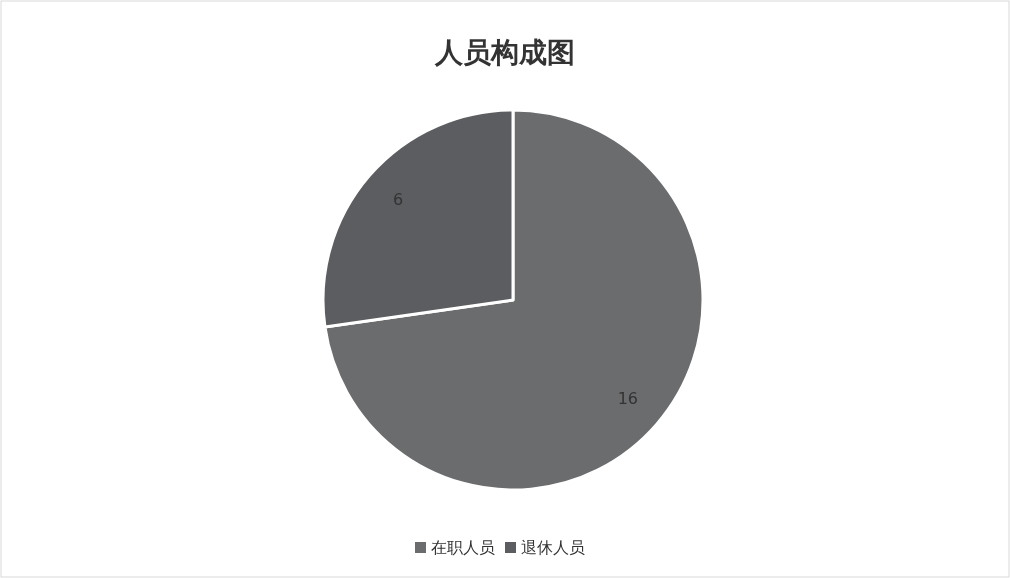  Describe the element at coordinates (504, 52) in the screenshot. I see `chart-title: 人员构成图` at that location.